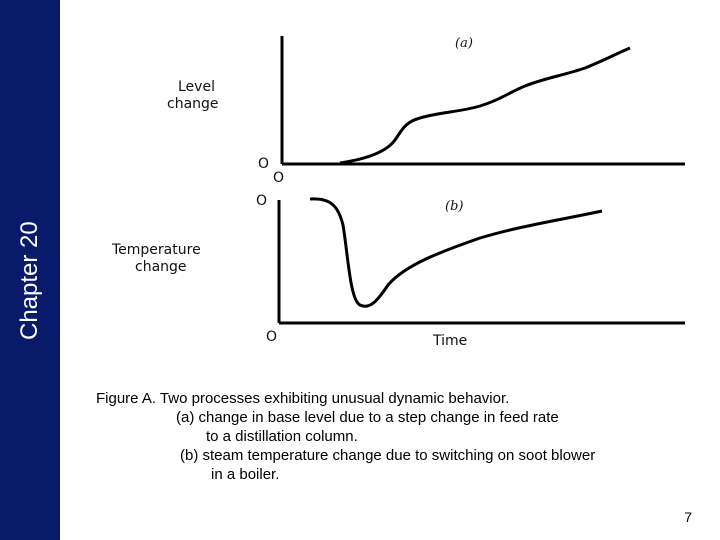  What do you see at coordinates (261, 201) in the screenshot?
I see `panel-b-origin-top: O` at bounding box center [261, 201].